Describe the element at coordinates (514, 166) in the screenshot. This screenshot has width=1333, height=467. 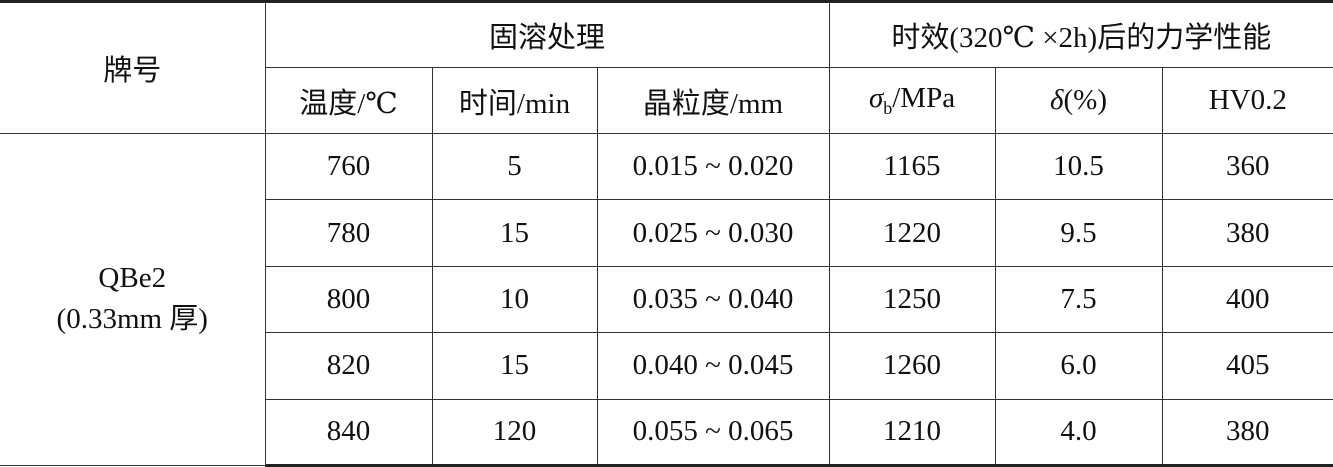
I see `cell: 5` at that location.